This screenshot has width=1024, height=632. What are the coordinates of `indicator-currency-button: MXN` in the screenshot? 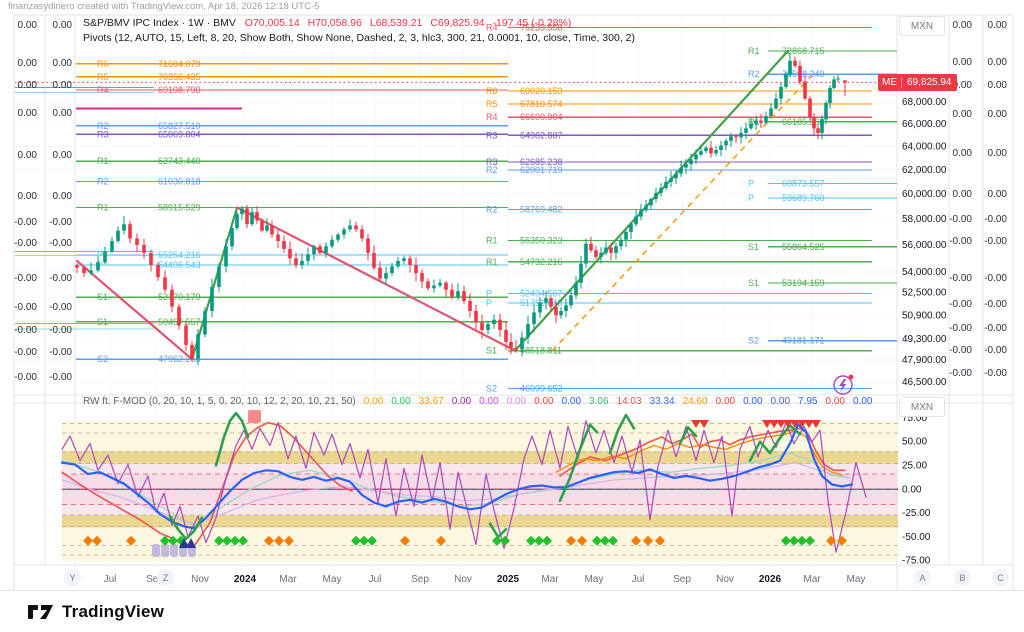 It's located at (922, 407).